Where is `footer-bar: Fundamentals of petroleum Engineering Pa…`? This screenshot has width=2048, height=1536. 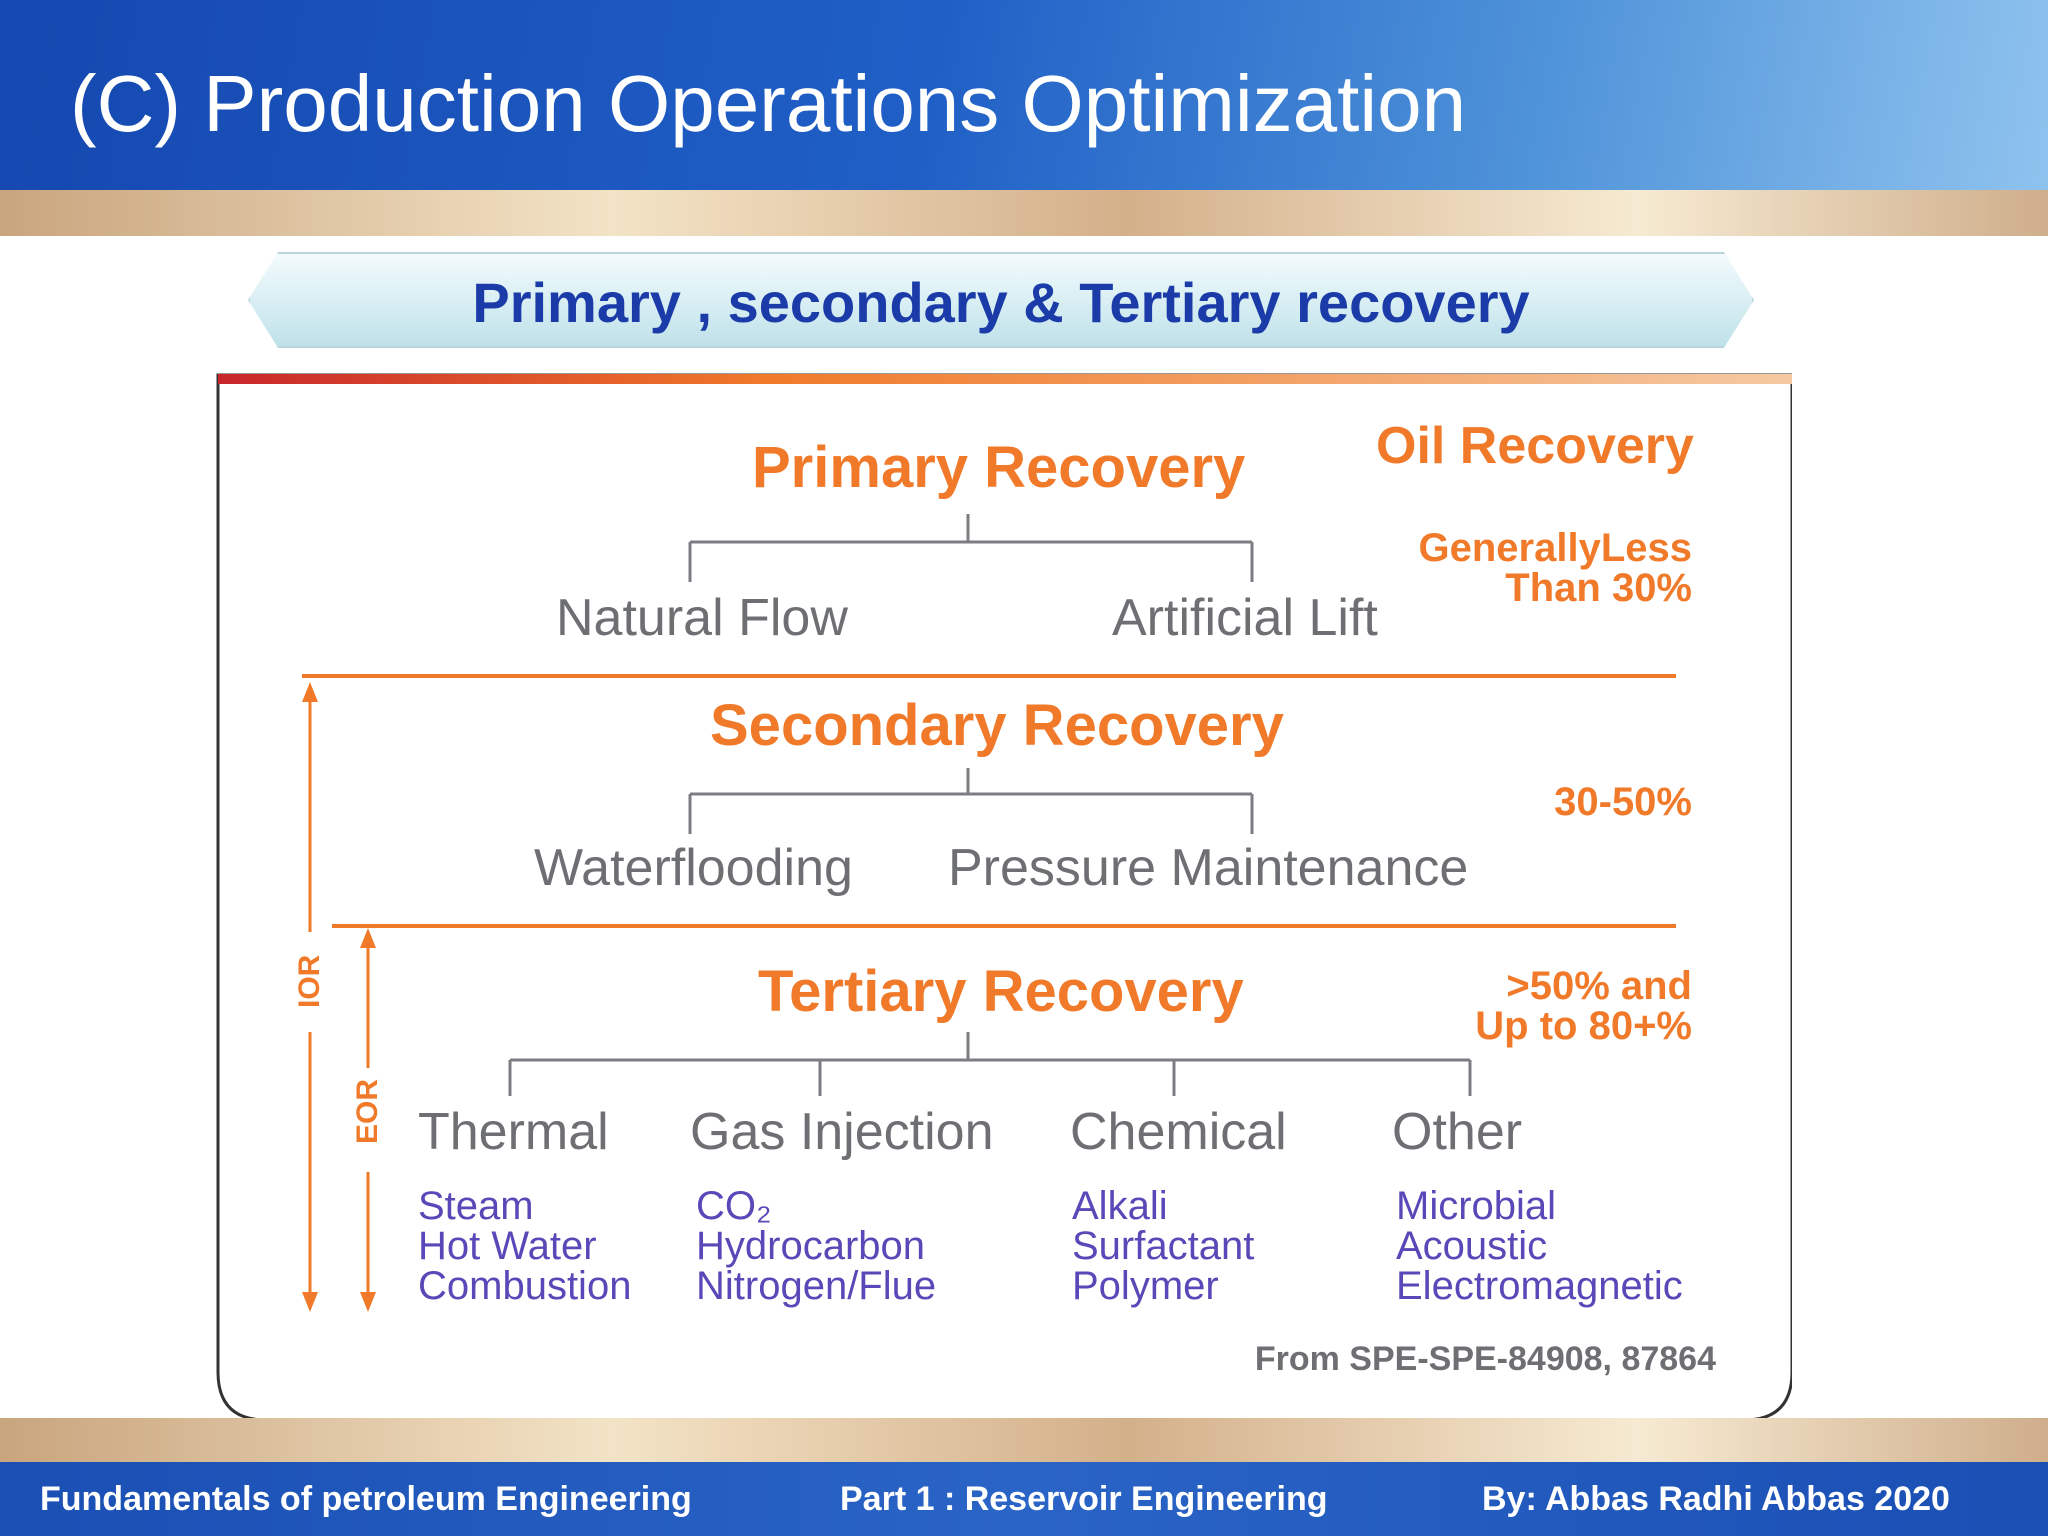 footer-bar: Fundamentals of petroleum Engineering Pa… is located at coordinates (1024, 1499).